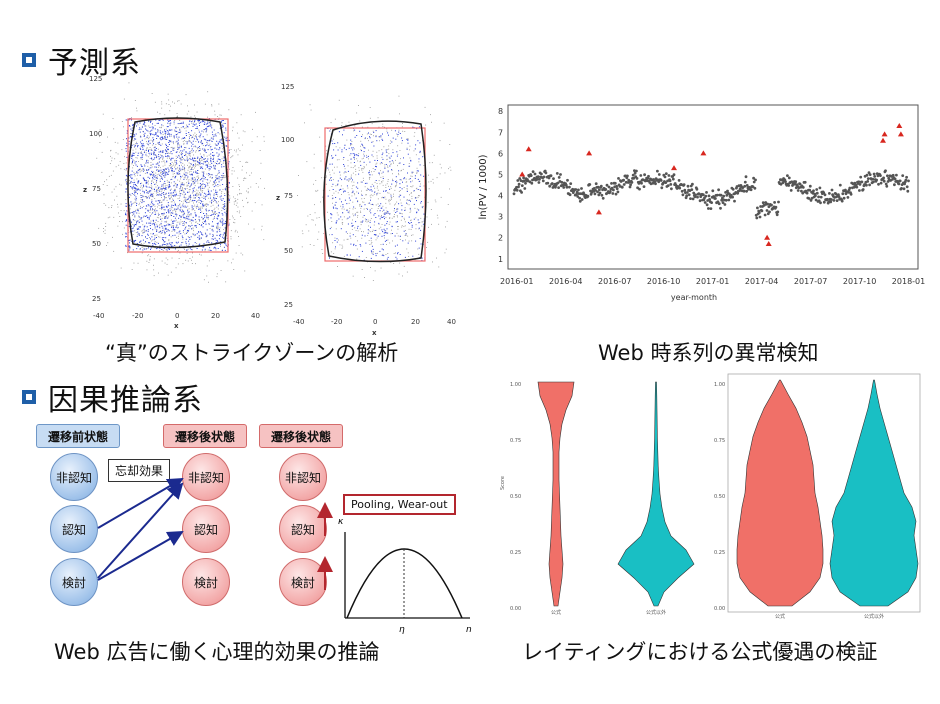  I want to click on y-axis-label: z, so click(85, 190).